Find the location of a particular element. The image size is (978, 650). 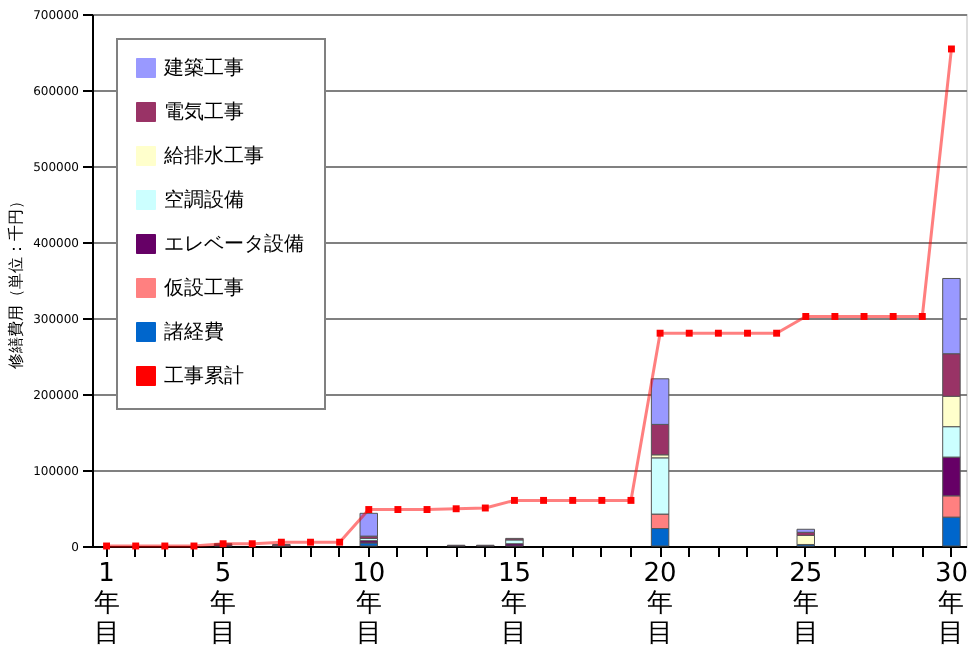

x-tick-label: 25年目 is located at coordinates (806, 604).